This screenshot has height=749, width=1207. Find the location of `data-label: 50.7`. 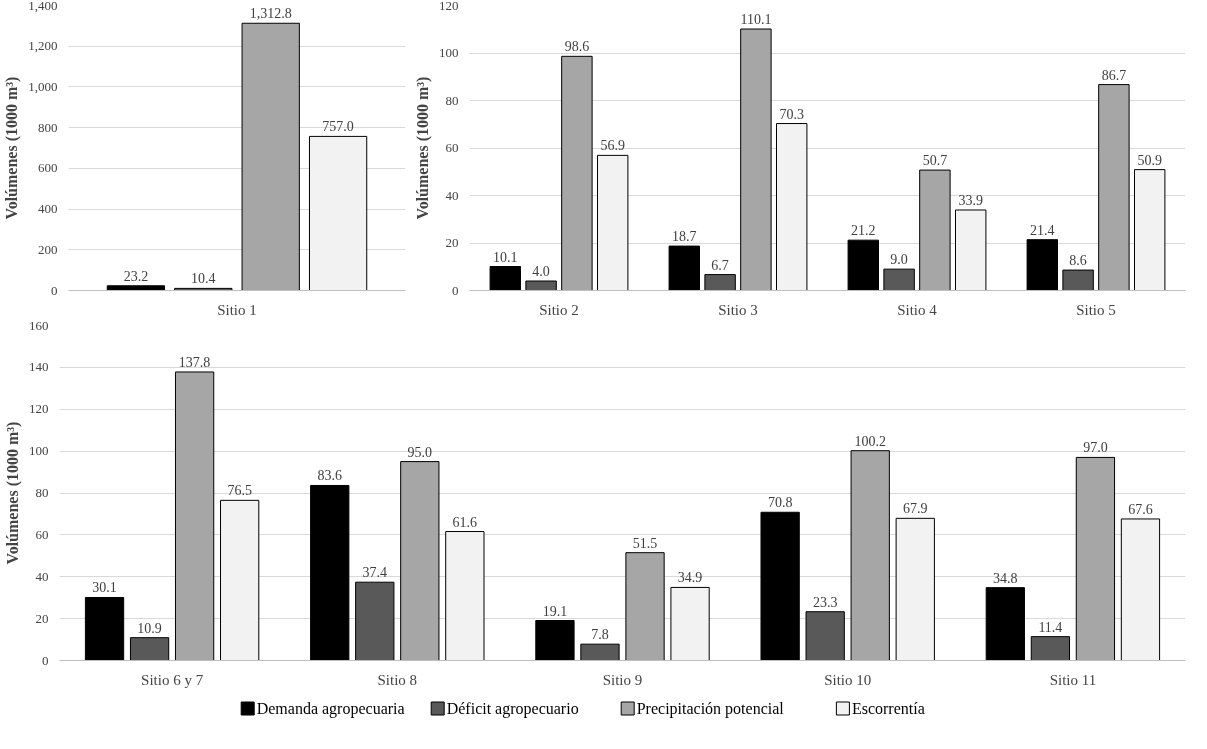

data-label: 50.7 is located at coordinates (935, 161).